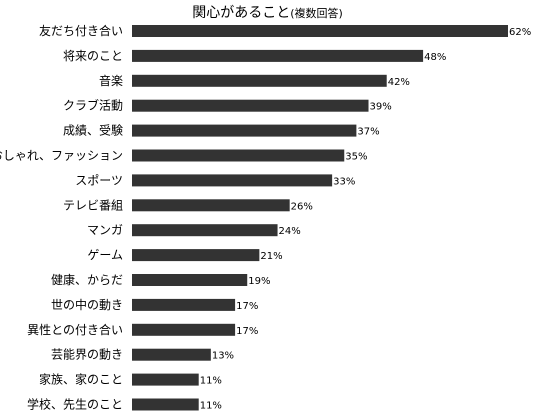 The image size is (535, 416). Describe the element at coordinates (105, 255) in the screenshot. I see `category-label: ゲーム` at that location.